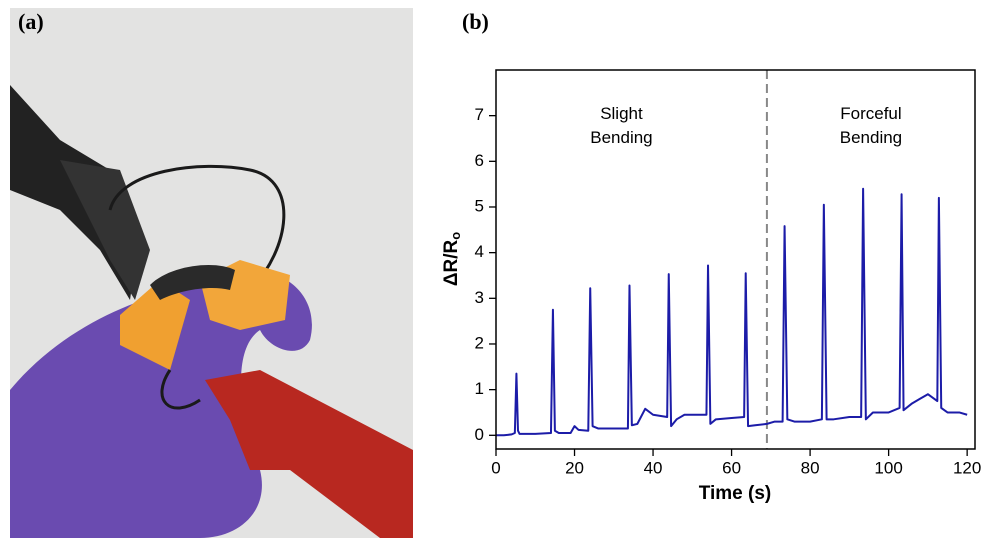 Image resolution: width=1000 pixels, height=544 pixels. I want to click on annotation-line: Forceful, so click(870, 113).